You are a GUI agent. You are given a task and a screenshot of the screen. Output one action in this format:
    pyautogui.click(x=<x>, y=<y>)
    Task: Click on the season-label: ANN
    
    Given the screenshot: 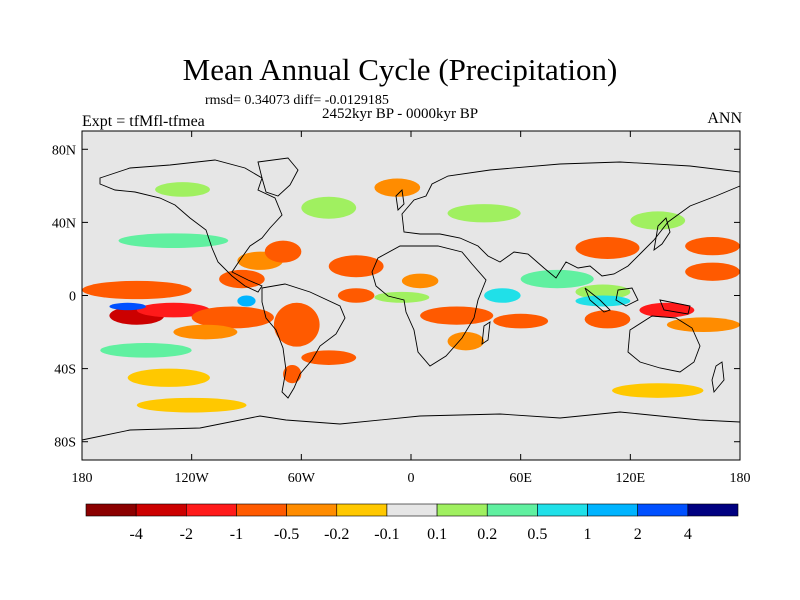 What is the action you would take?
    pyautogui.click(x=724, y=118)
    